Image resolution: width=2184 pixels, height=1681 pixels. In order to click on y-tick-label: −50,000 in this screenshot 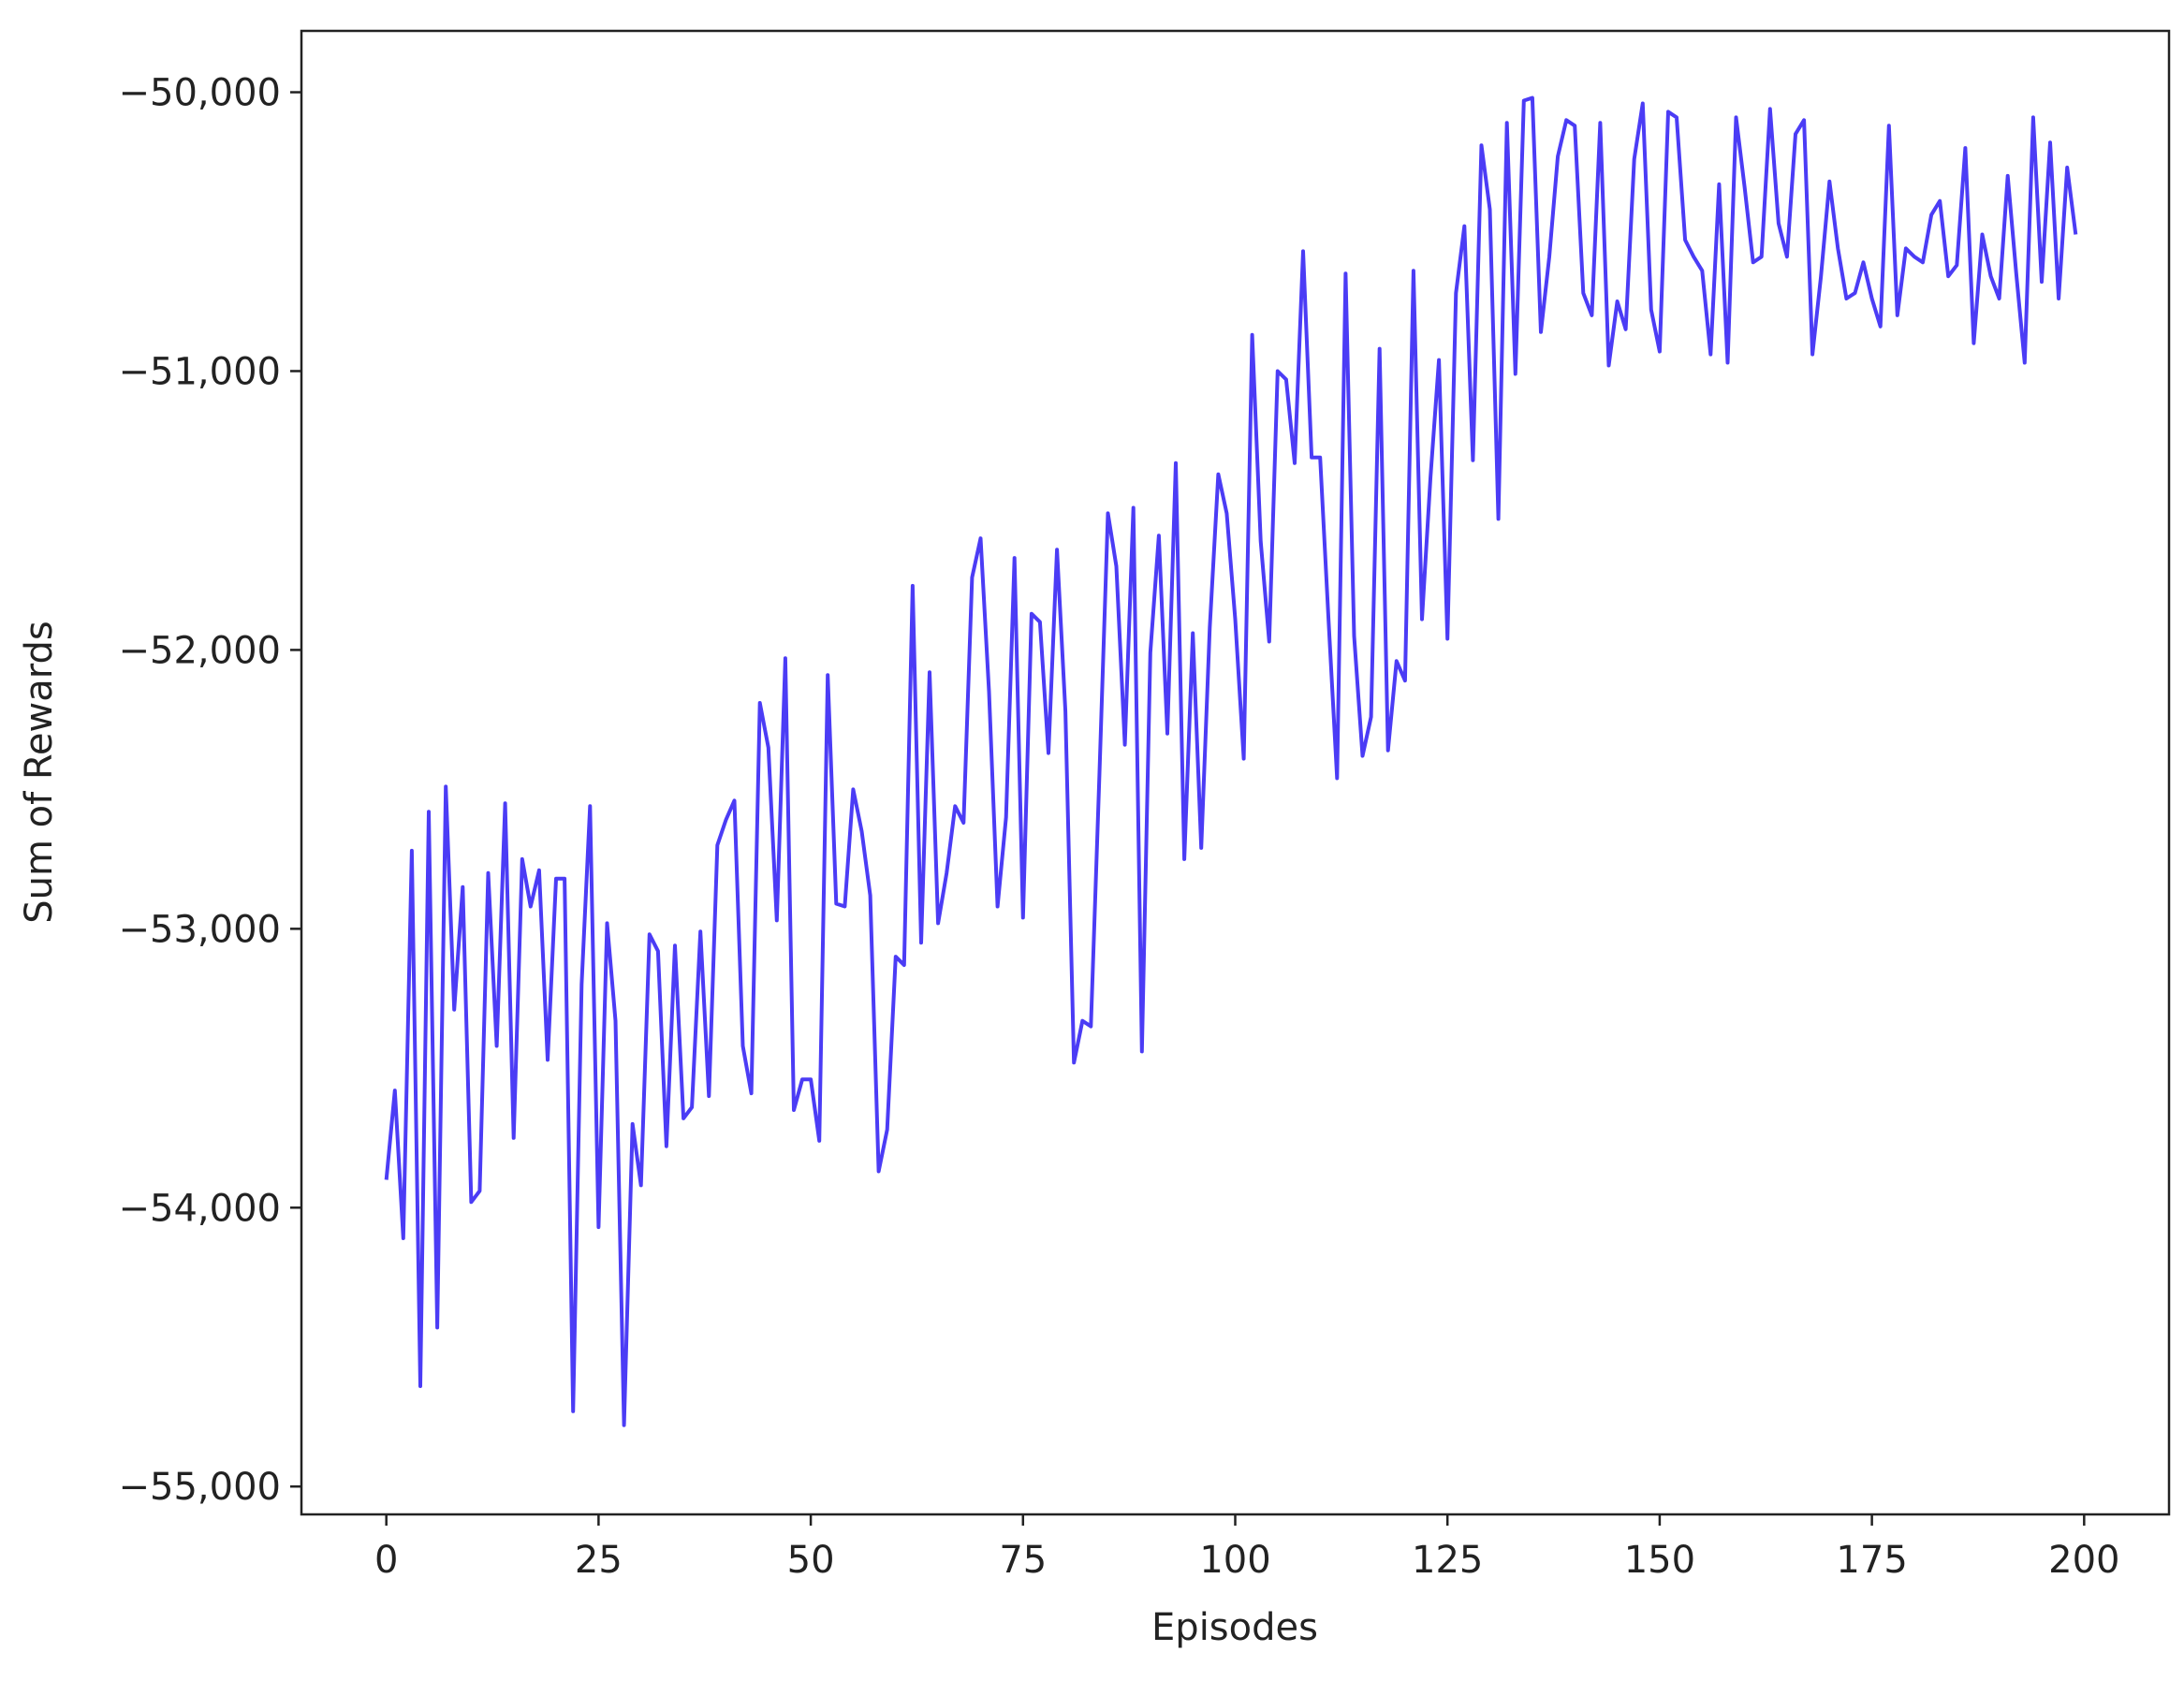, I will do `click(200, 93)`.